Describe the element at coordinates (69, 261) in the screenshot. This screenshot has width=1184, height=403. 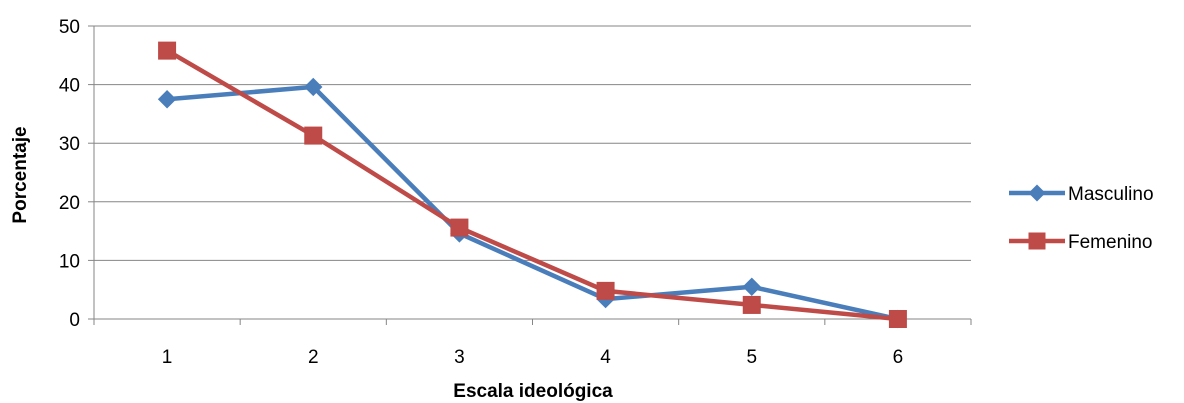
I see `y-tick-label: 10` at that location.